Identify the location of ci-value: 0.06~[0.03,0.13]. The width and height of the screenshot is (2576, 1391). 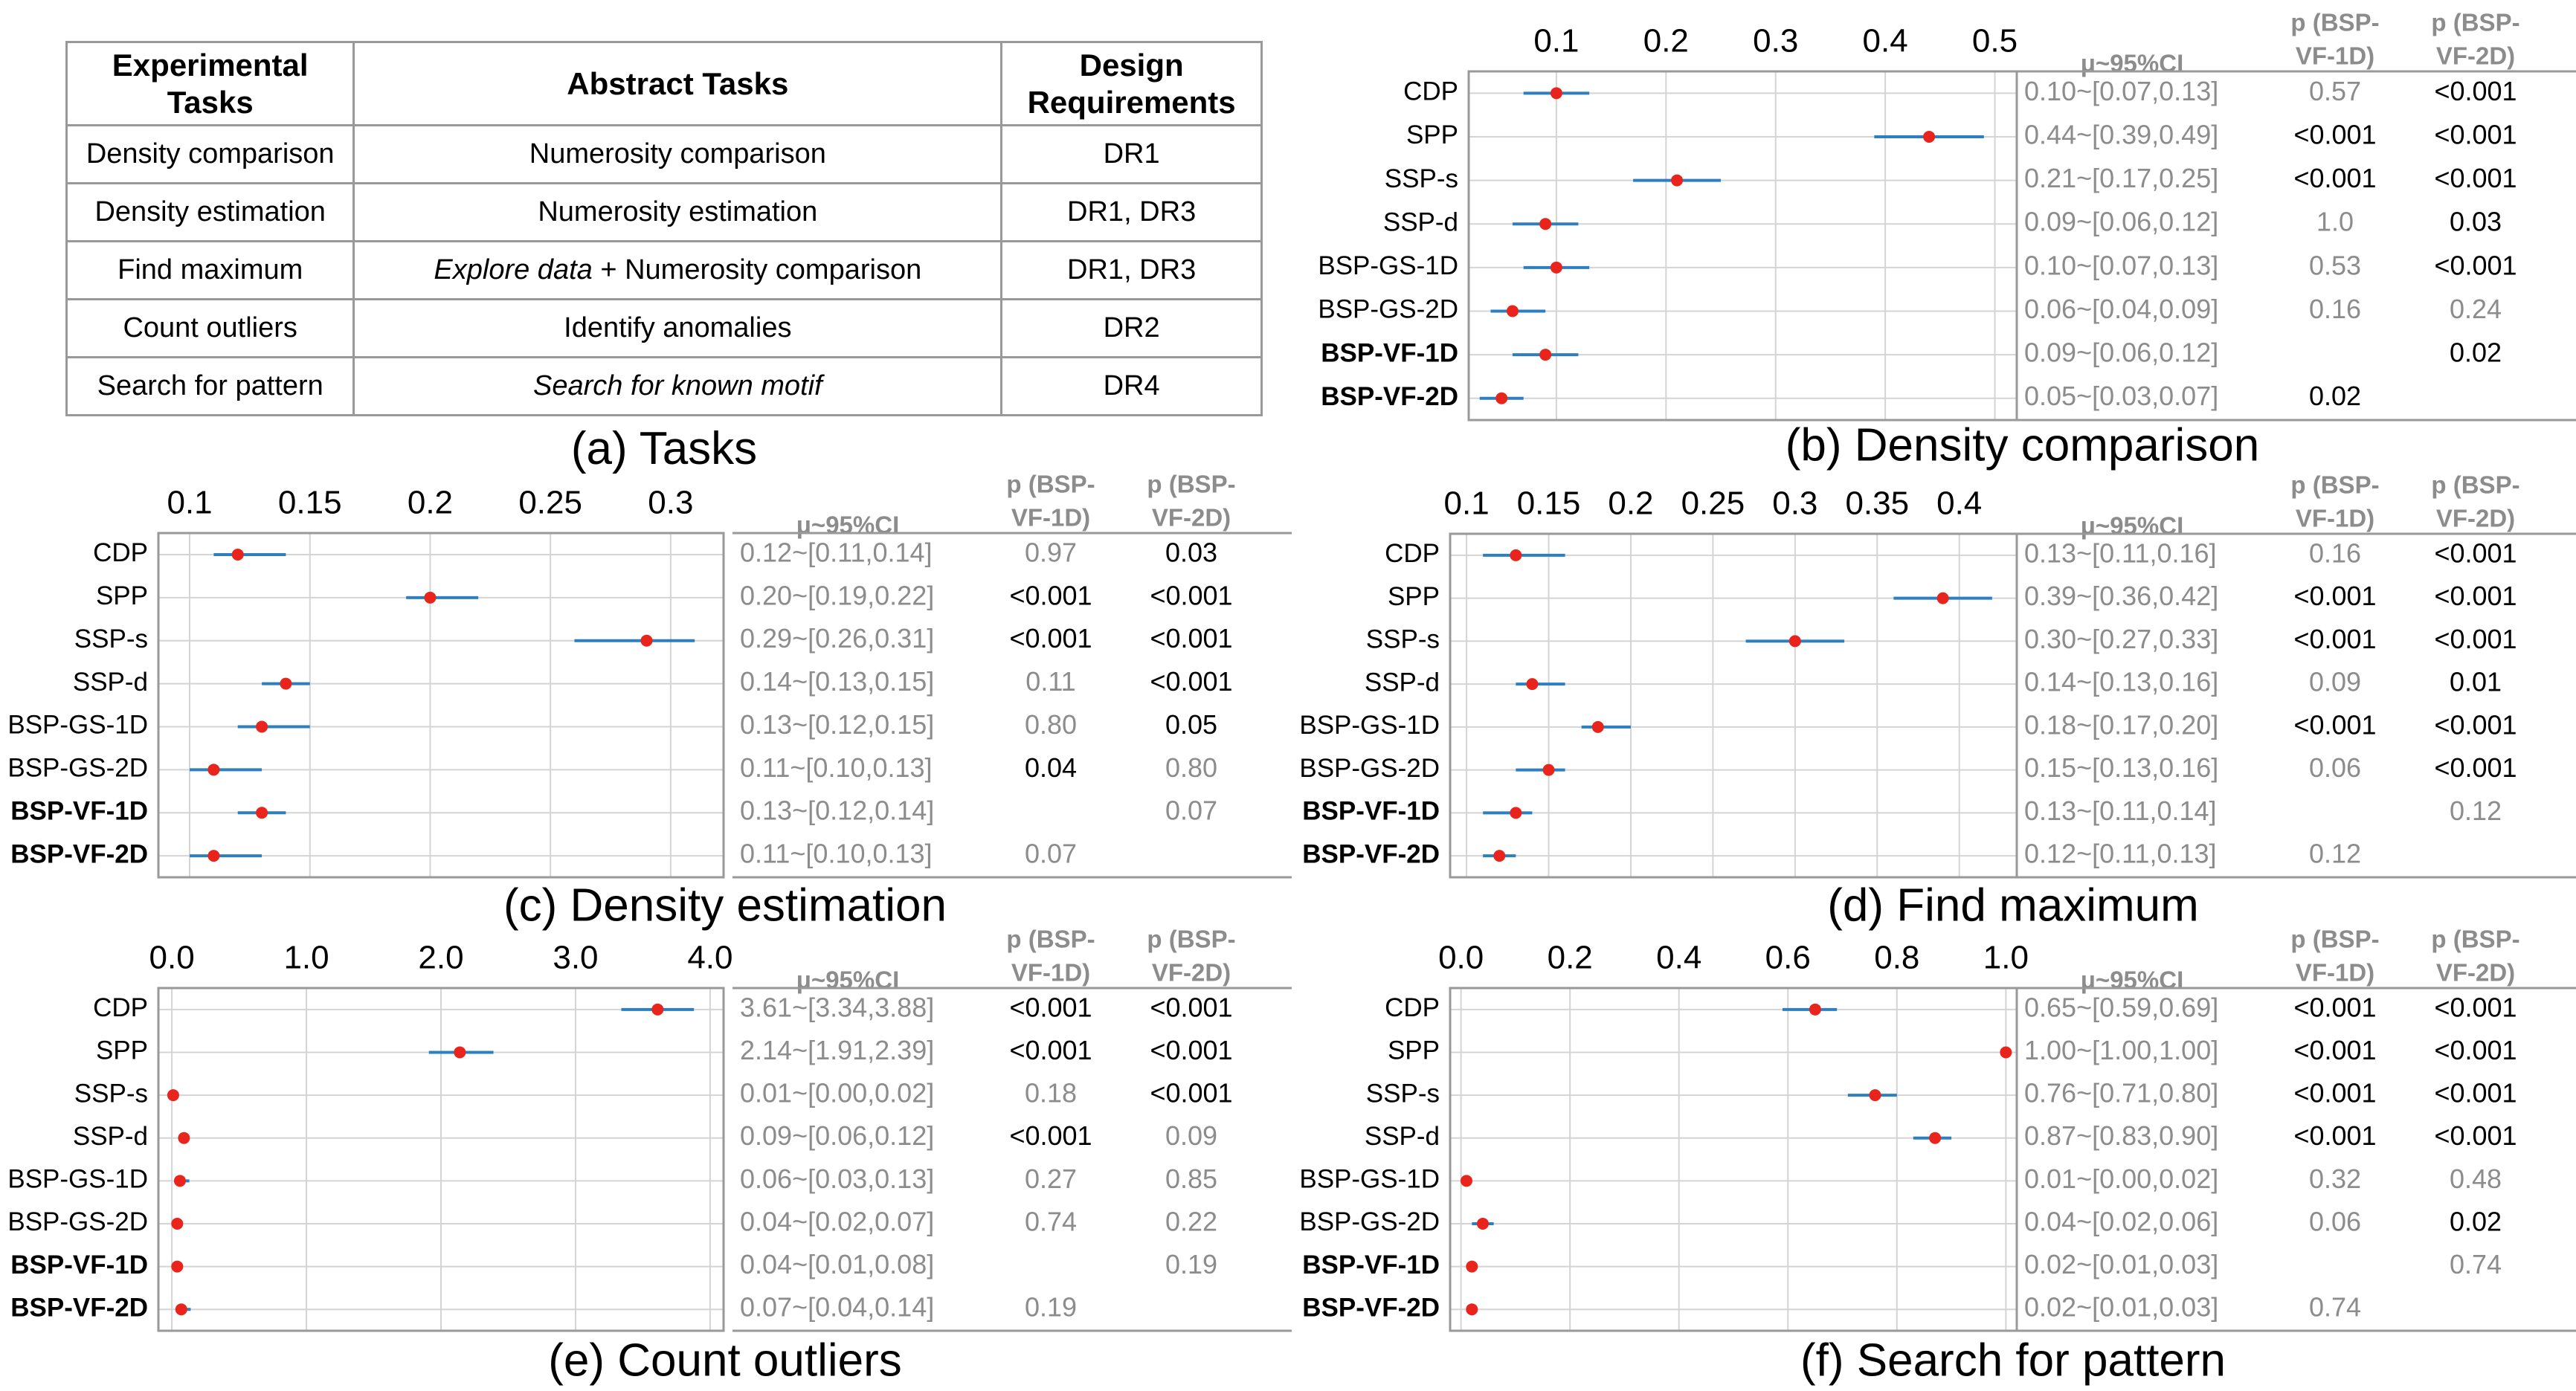
(837, 1179).